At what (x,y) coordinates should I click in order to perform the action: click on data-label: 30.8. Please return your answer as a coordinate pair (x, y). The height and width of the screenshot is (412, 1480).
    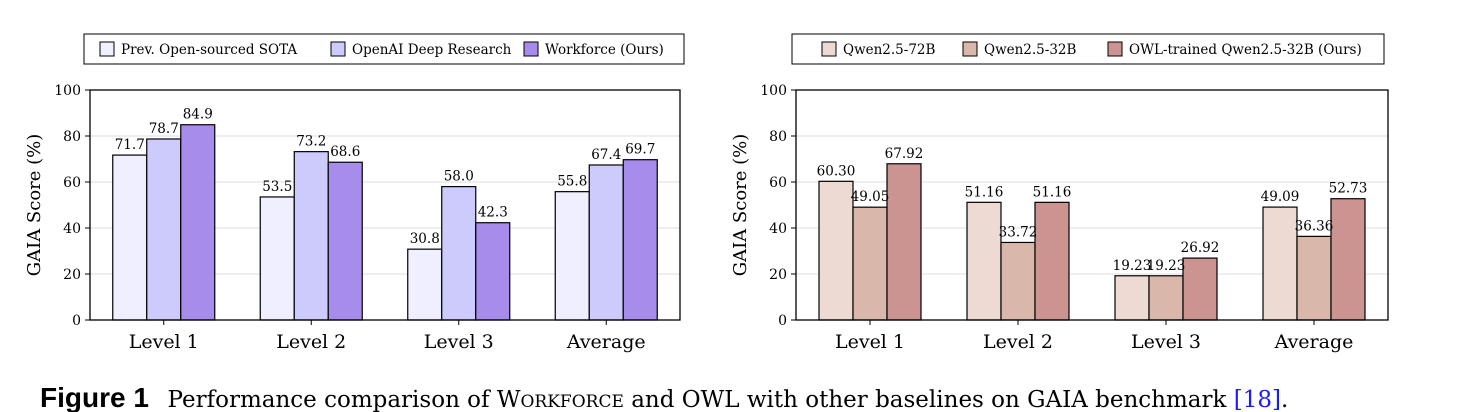
    Looking at the image, I should click on (425, 239).